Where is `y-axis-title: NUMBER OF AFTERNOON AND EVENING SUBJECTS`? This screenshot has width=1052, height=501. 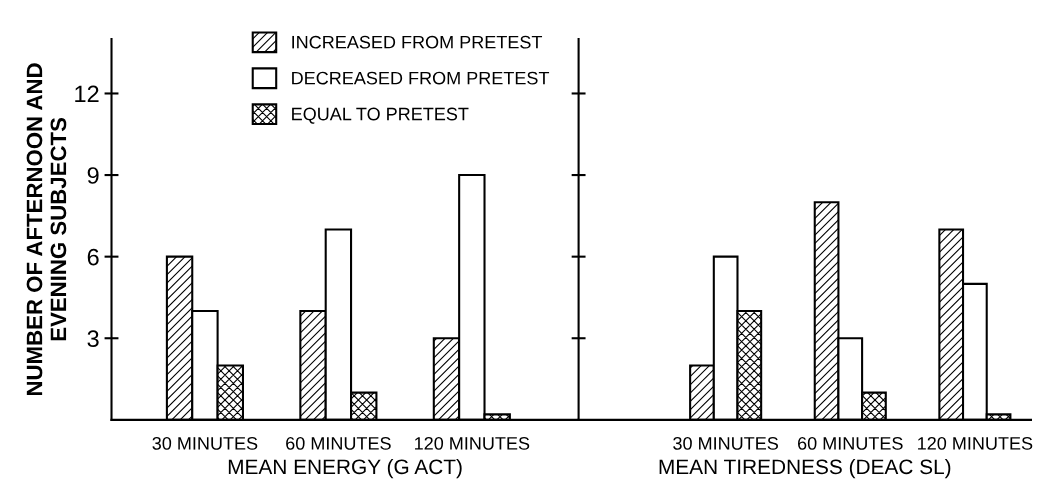
y-axis-title: NUMBER OF AFTERNOON AND EVENING SUBJECTS is located at coordinates (46, 229).